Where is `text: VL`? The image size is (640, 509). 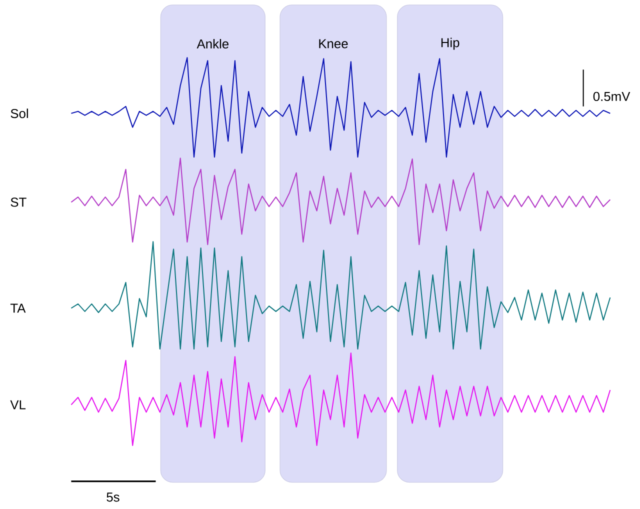 text: VL is located at coordinates (18, 405).